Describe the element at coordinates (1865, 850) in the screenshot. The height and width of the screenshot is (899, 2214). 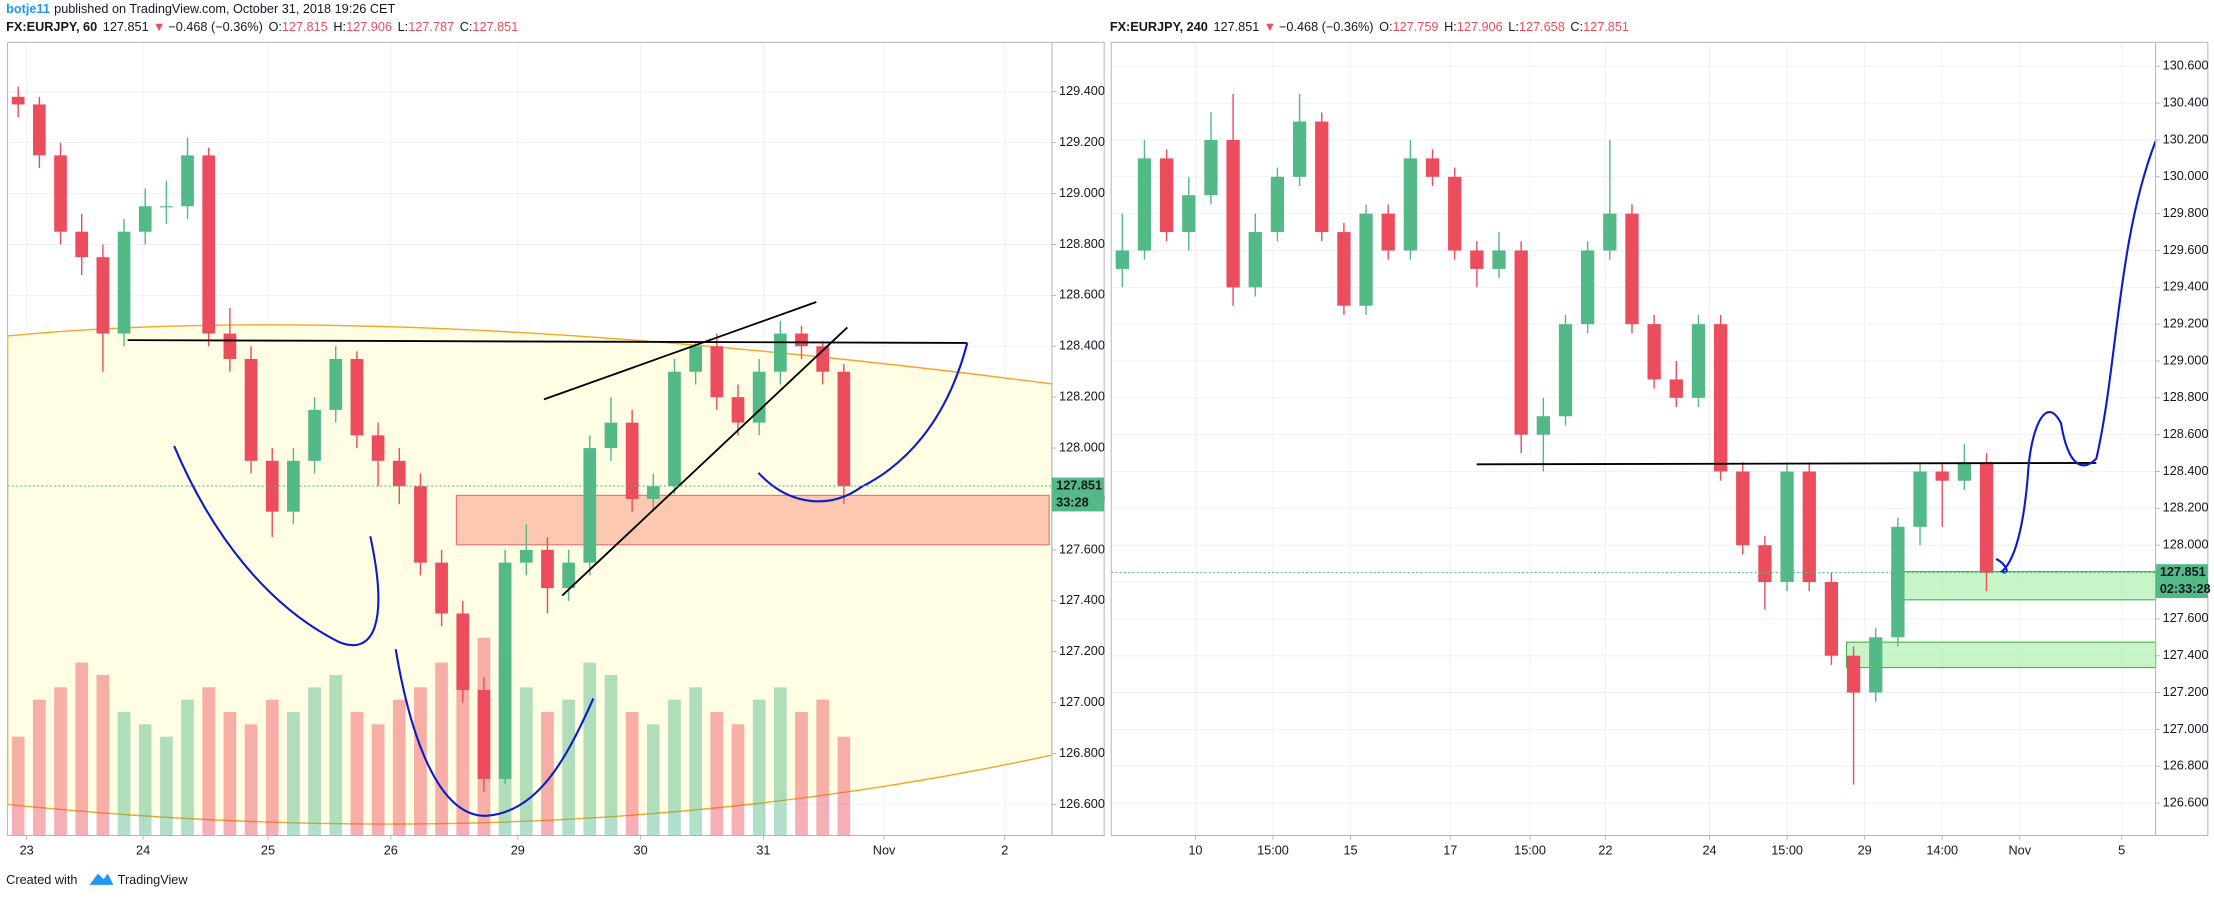
I see `x-tick-label: 29` at that location.